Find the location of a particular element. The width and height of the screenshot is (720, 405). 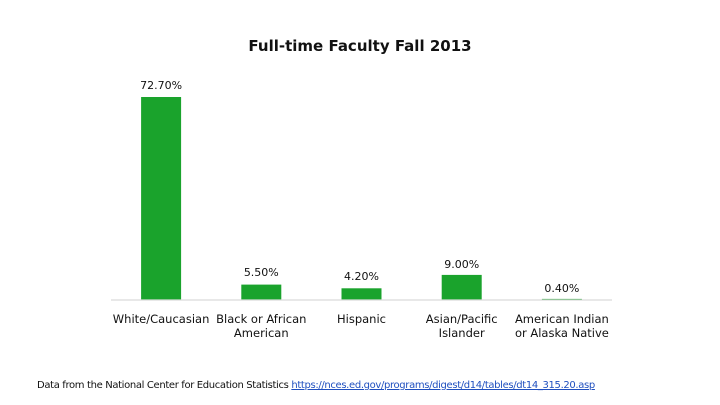

category-label-line: Black or African is located at coordinates (261, 319).